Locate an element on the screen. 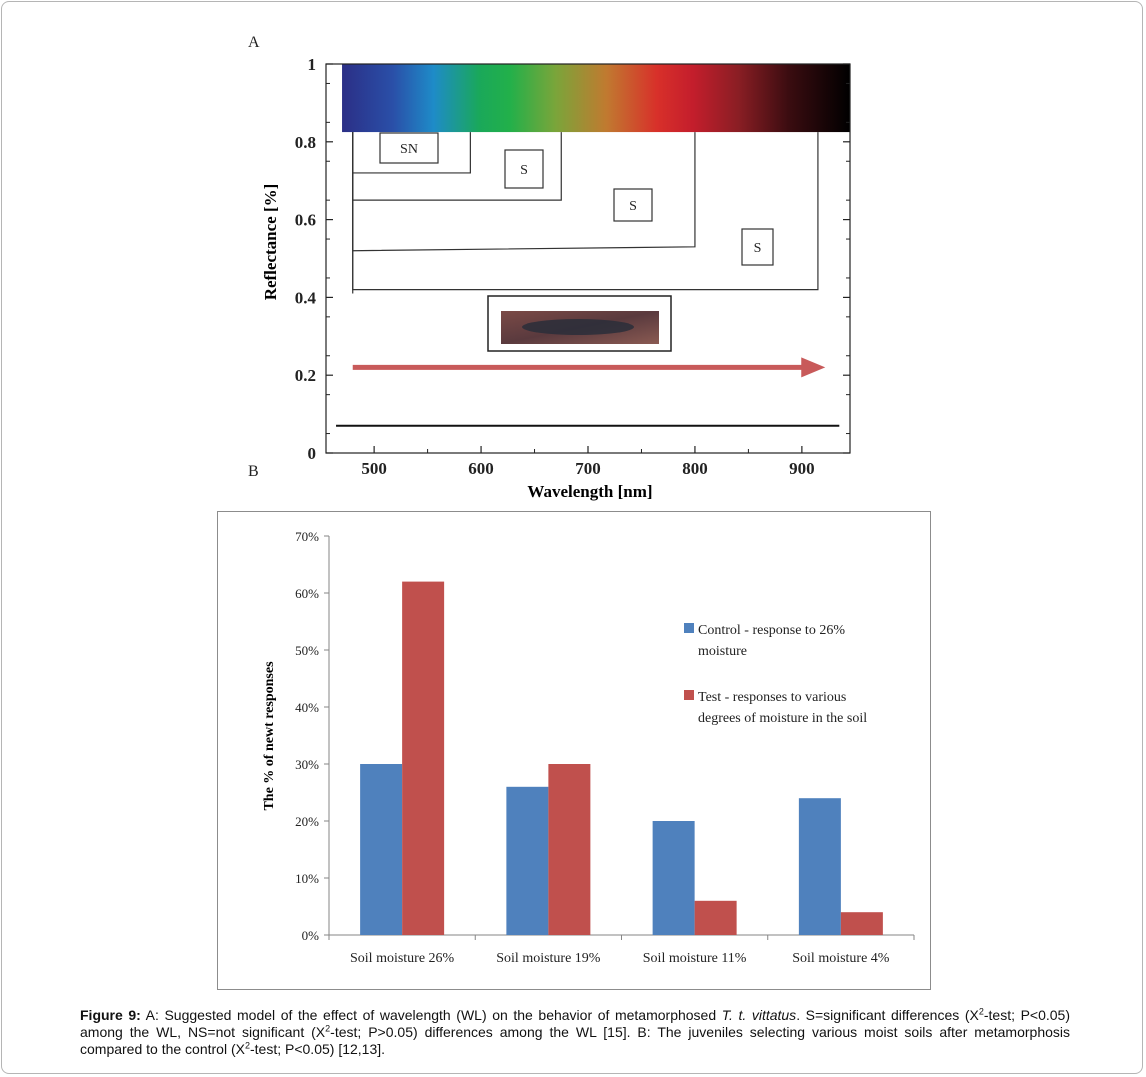 The image size is (1146, 1077). y-tick-label: 20% is located at coordinates (307, 821).